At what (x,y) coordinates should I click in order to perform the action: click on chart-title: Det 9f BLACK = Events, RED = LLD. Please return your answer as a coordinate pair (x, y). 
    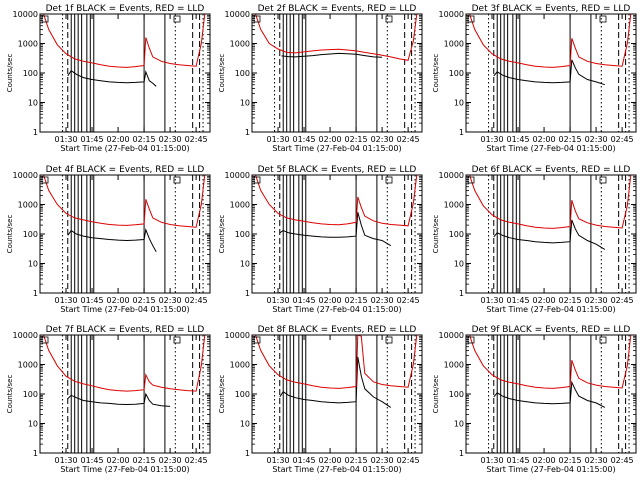
    Looking at the image, I should click on (551, 330).